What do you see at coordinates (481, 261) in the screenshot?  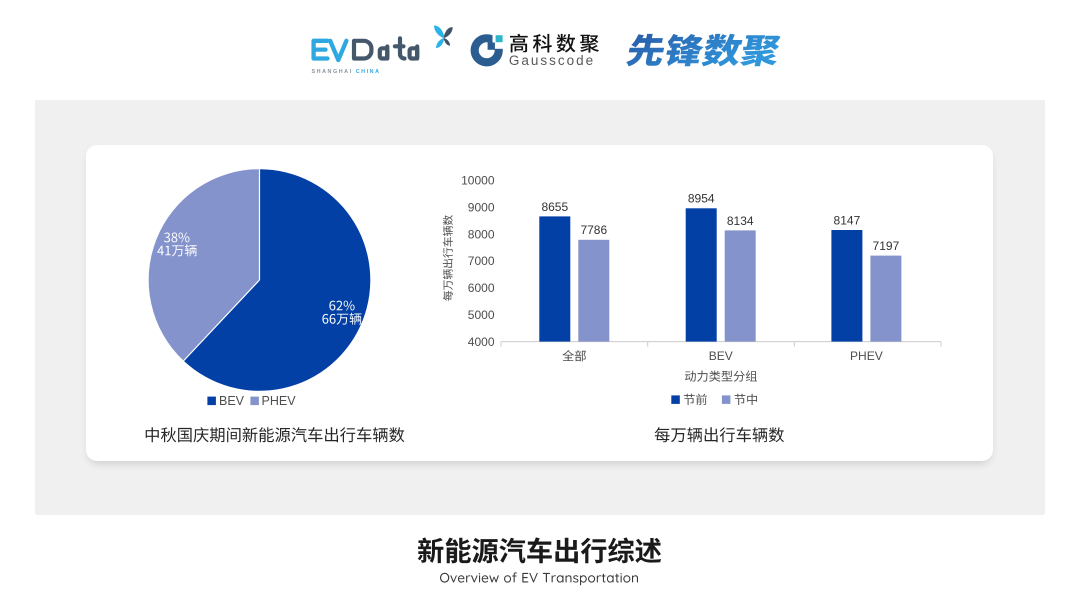 I see `svg-text: 7000` at bounding box center [481, 261].